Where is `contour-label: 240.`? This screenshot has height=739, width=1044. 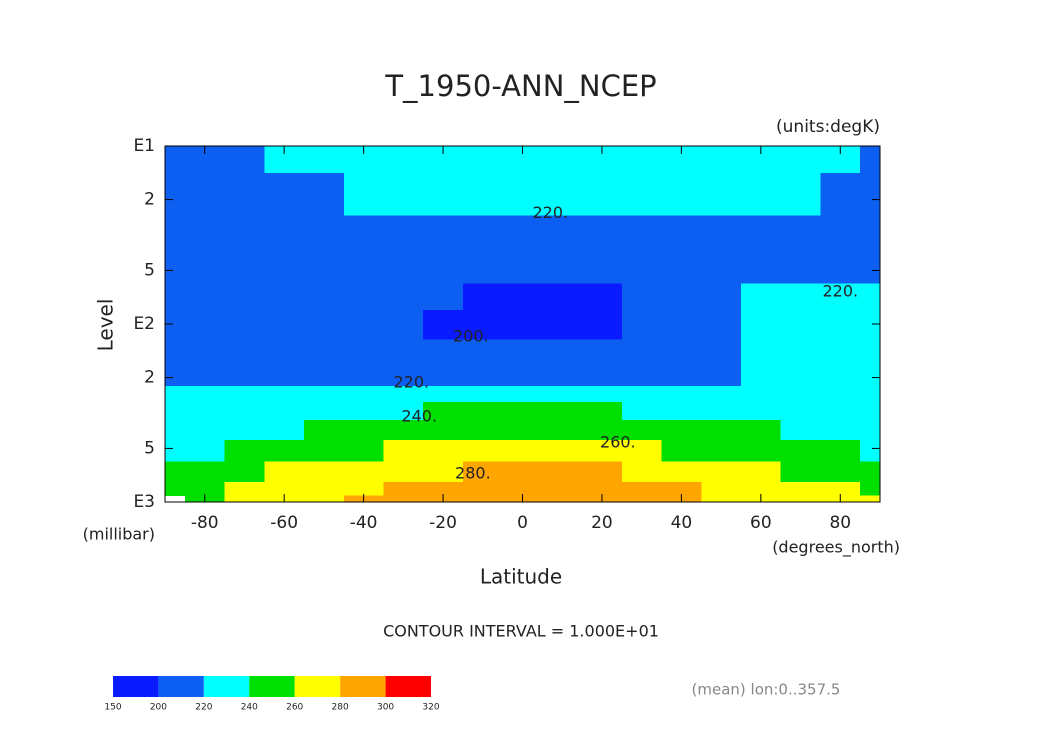 contour-label: 240. is located at coordinates (419, 415).